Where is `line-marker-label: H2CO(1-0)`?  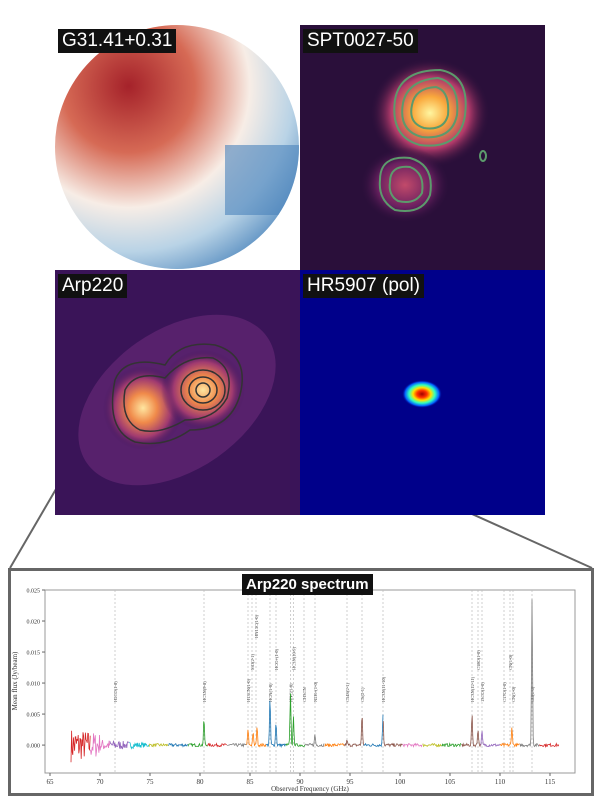
line-marker-label: H2CO(1-0) is located at coordinates (115, 691).